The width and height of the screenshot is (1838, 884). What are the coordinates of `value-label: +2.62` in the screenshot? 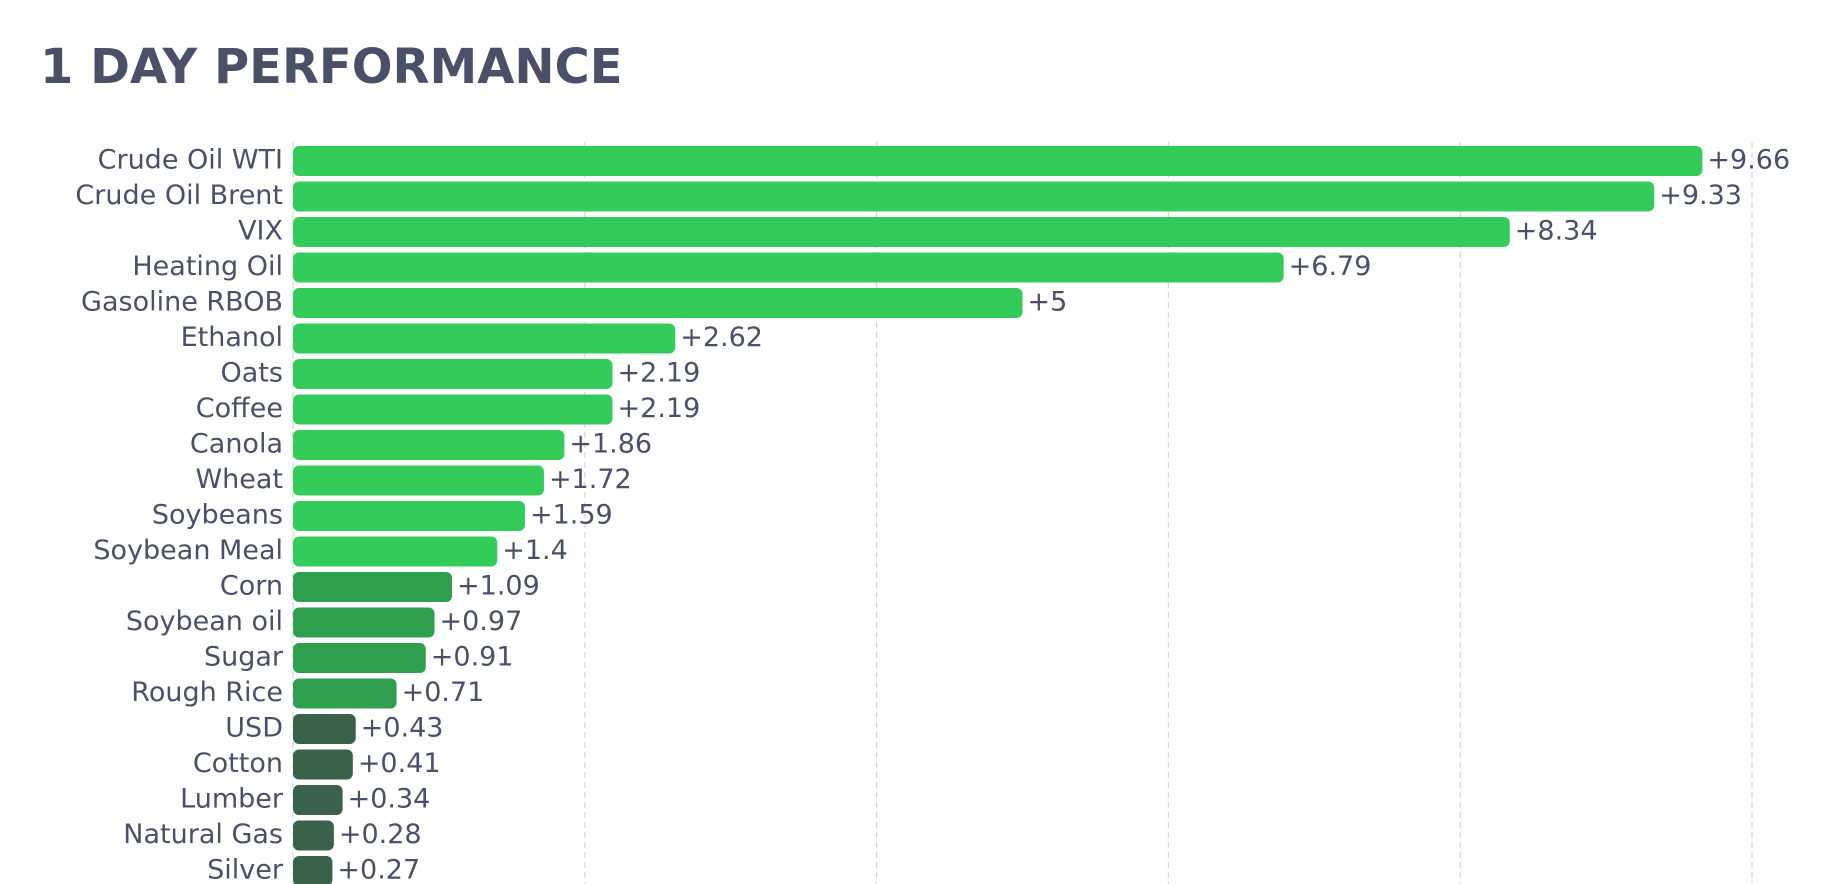 It's located at (721, 337).